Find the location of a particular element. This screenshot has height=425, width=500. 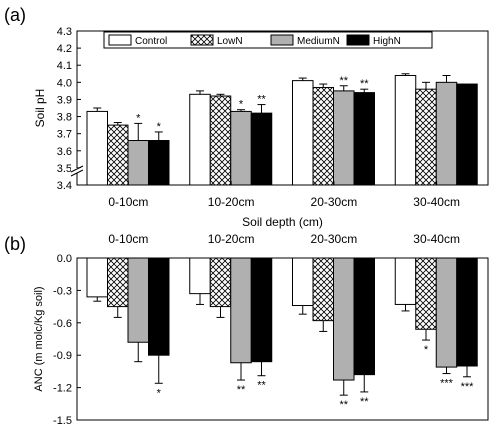

y-tick-label-a: 3.6 is located at coordinates (64, 152).